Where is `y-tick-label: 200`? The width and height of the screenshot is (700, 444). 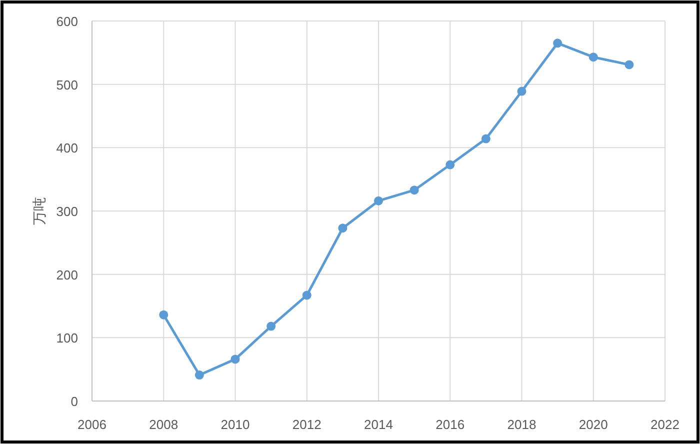
y-tick-label: 200 is located at coordinates (67, 274).